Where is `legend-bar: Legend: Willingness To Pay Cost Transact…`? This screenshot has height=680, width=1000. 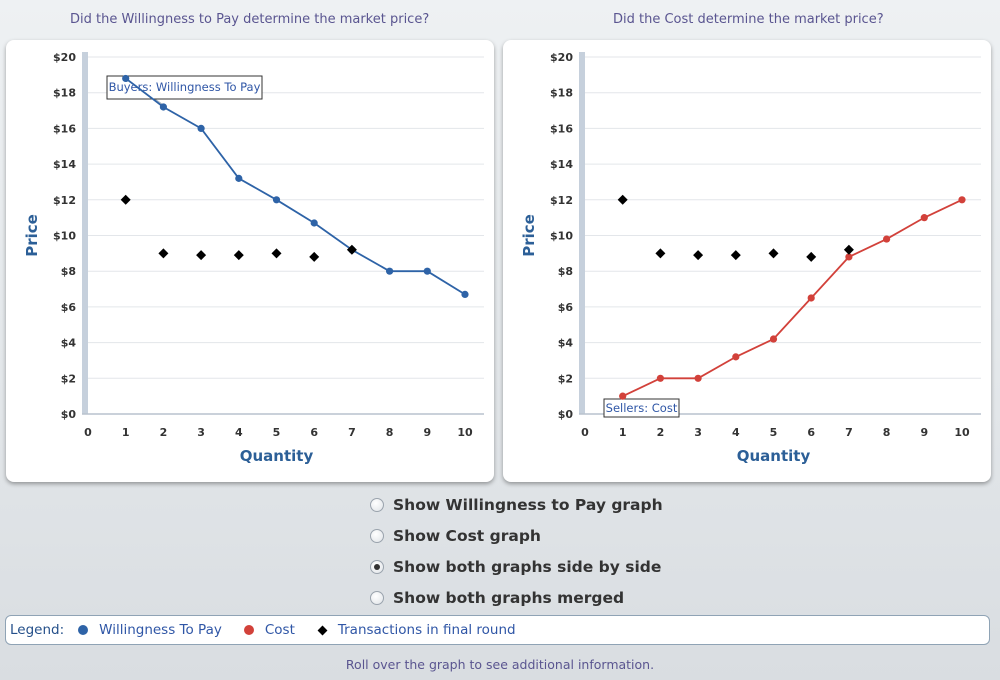
legend-bar: Legend: Willingness To Pay Cost Transact… is located at coordinates (497, 630).